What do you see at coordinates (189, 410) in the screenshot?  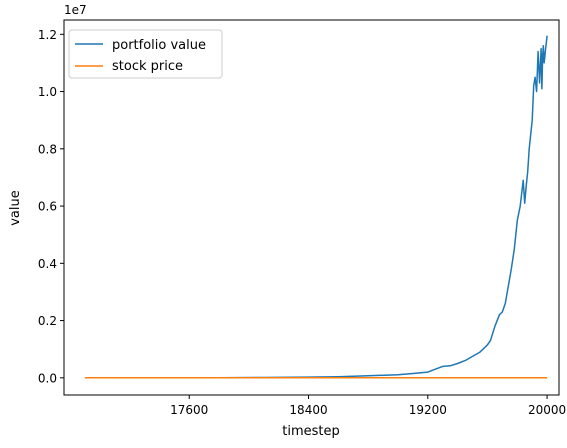 I see `x-tick-label: 17600` at bounding box center [189, 410].